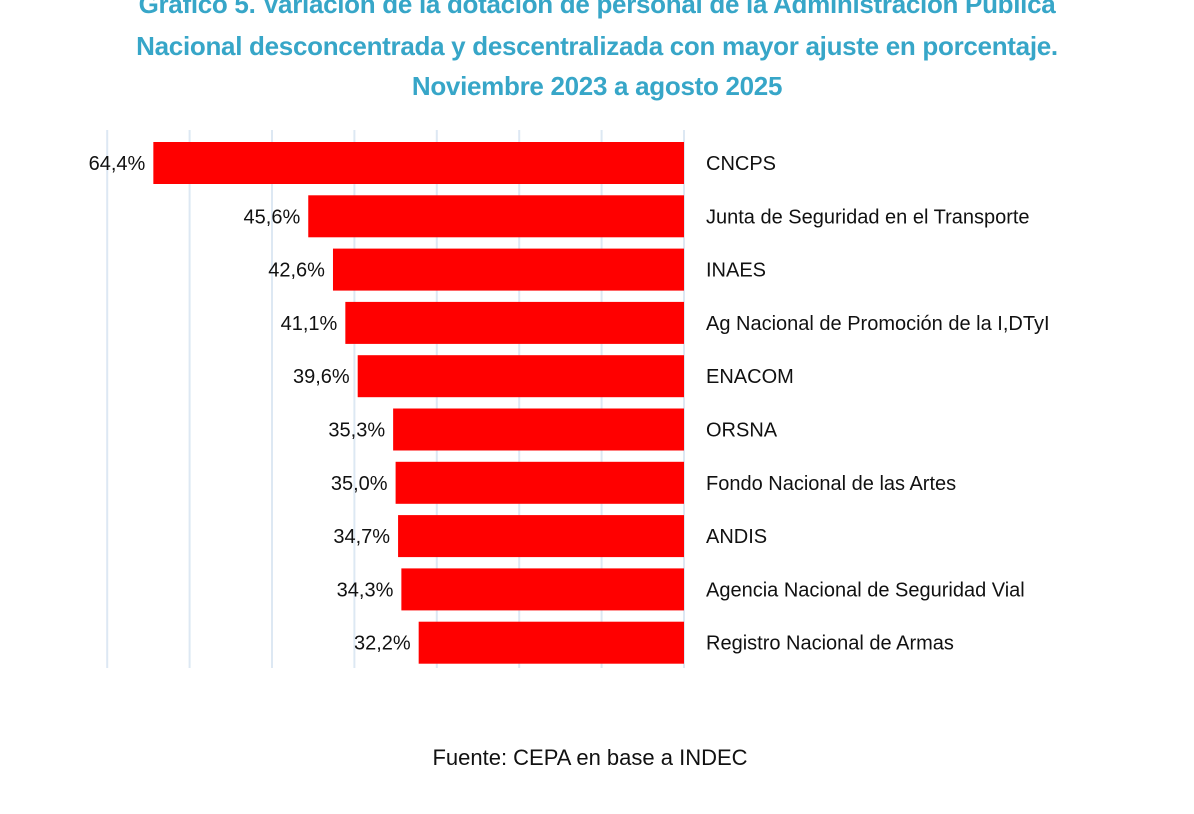 The width and height of the screenshot is (1194, 814). What do you see at coordinates (117, 164) in the screenshot?
I see `data-label: 64,4%` at bounding box center [117, 164].